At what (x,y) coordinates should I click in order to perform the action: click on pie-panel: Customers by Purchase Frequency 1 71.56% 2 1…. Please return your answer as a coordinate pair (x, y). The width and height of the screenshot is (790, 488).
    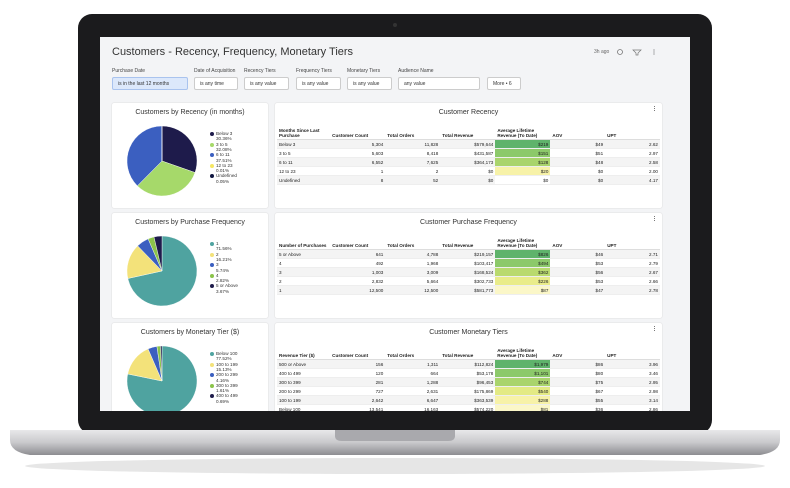
    Looking at the image, I should click on (190, 265).